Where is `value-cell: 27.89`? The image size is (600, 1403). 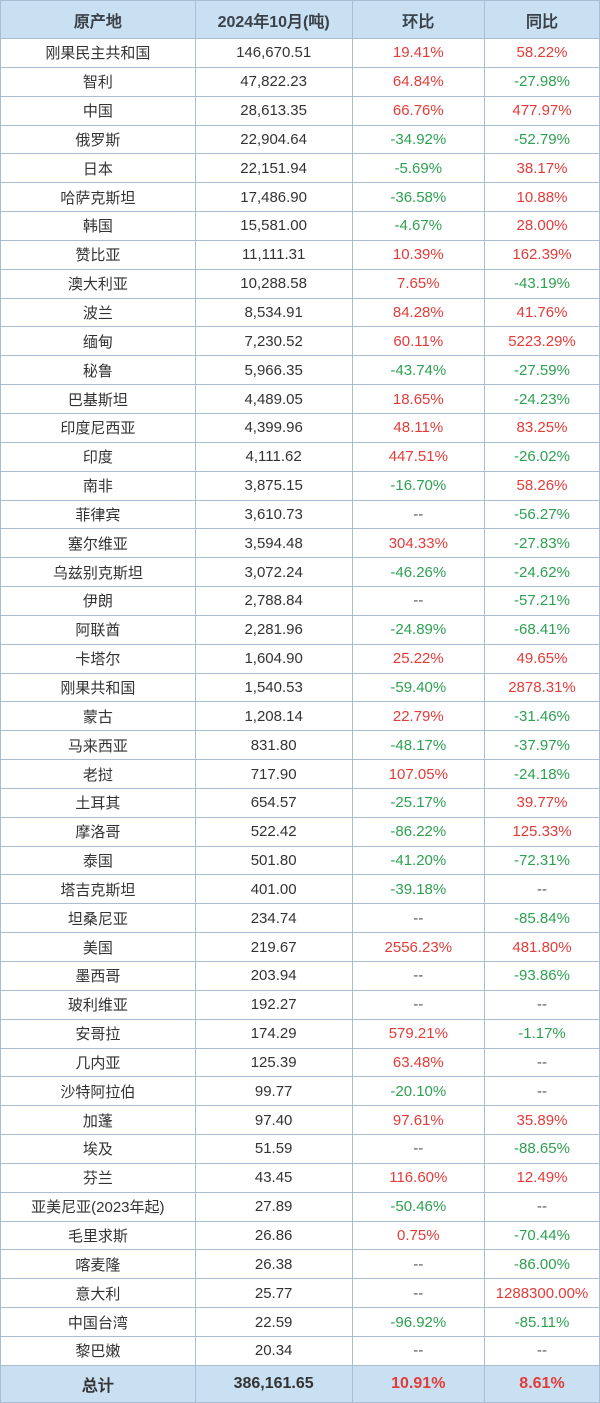 value-cell: 27.89 is located at coordinates (273, 1206).